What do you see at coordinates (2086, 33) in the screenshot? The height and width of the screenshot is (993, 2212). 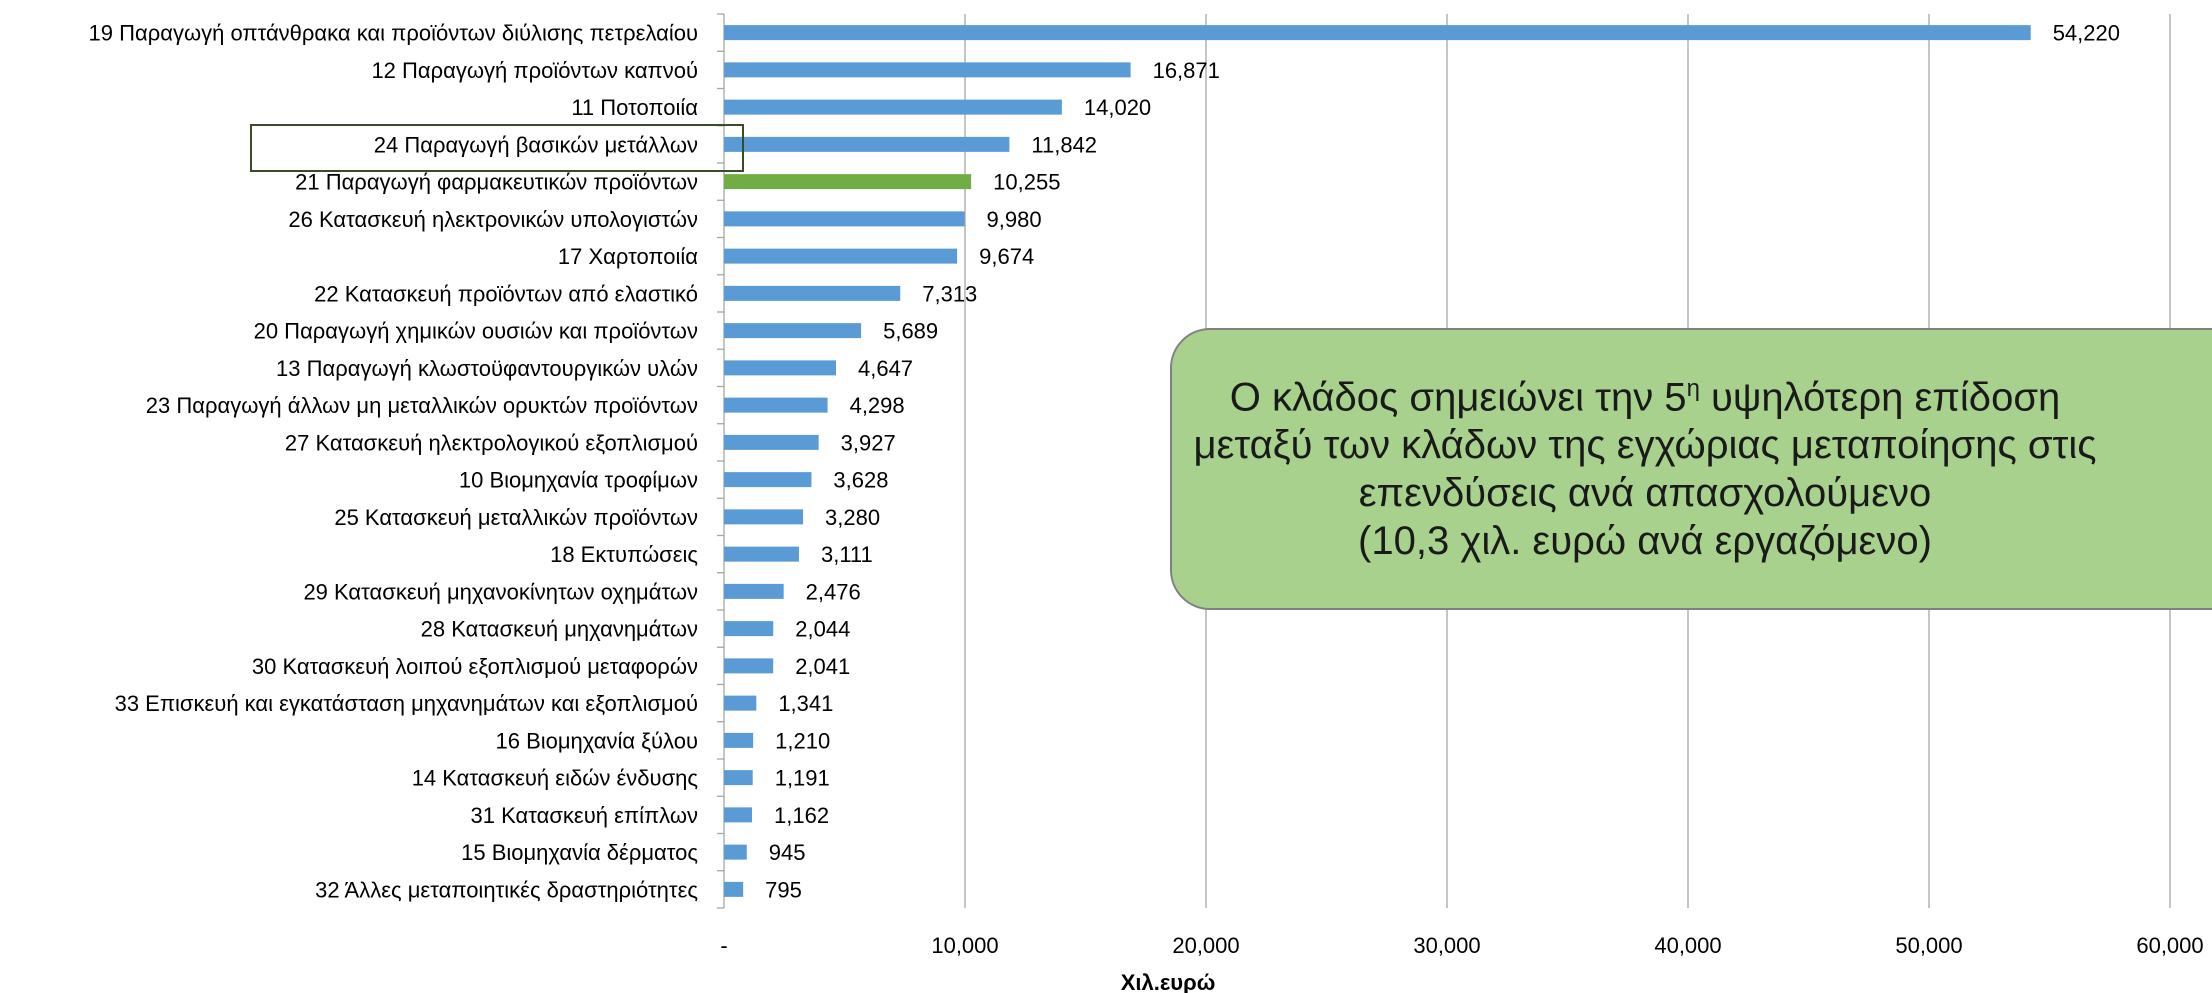 I see `data-label: 54,220` at bounding box center [2086, 33].